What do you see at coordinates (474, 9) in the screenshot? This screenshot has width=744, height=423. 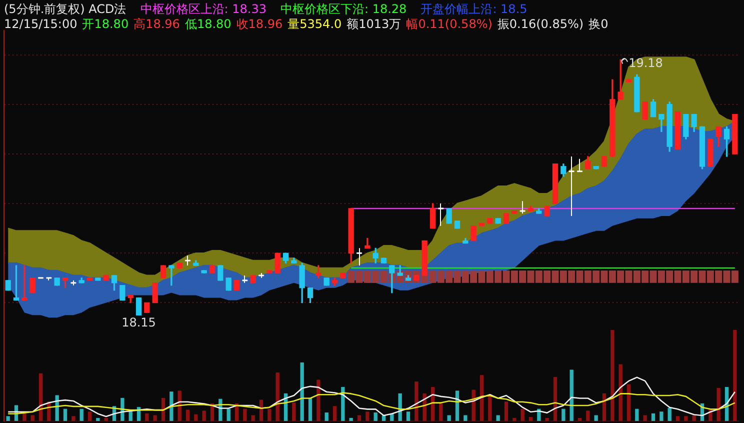 I see `text: 开盘价幅上沿: 18.5` at bounding box center [474, 9].